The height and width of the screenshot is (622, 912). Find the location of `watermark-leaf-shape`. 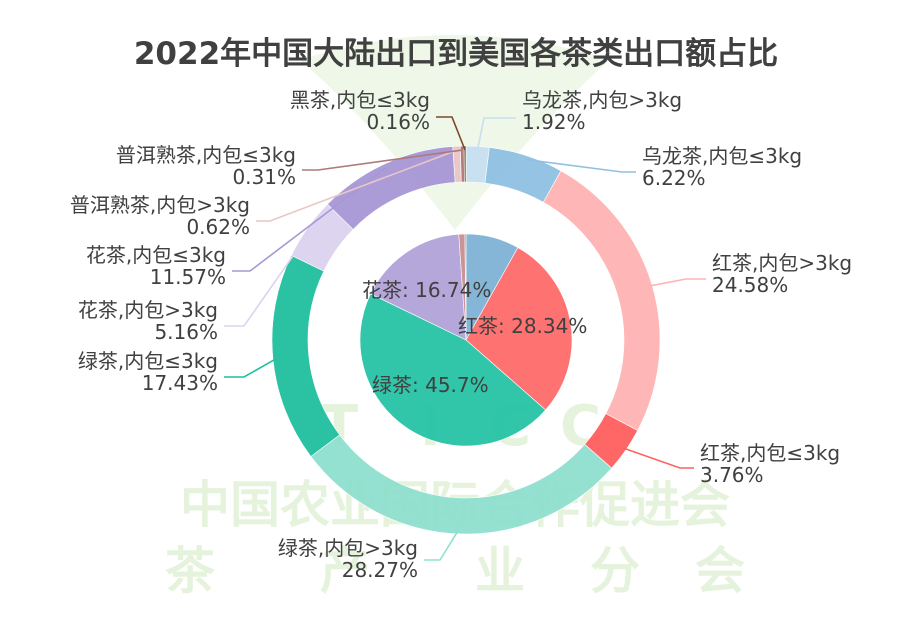

watermark-leaf-shape is located at coordinates (455, 132).